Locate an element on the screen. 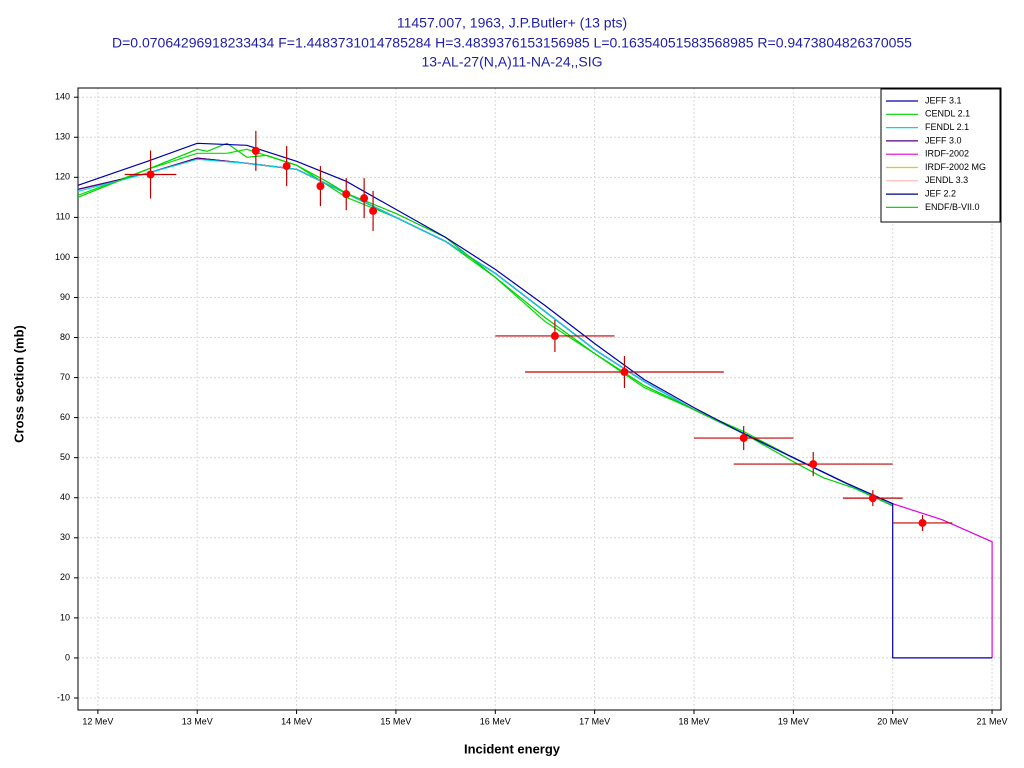 The height and width of the screenshot is (768, 1024). x-tick-label: 20 MeV is located at coordinates (892, 721).